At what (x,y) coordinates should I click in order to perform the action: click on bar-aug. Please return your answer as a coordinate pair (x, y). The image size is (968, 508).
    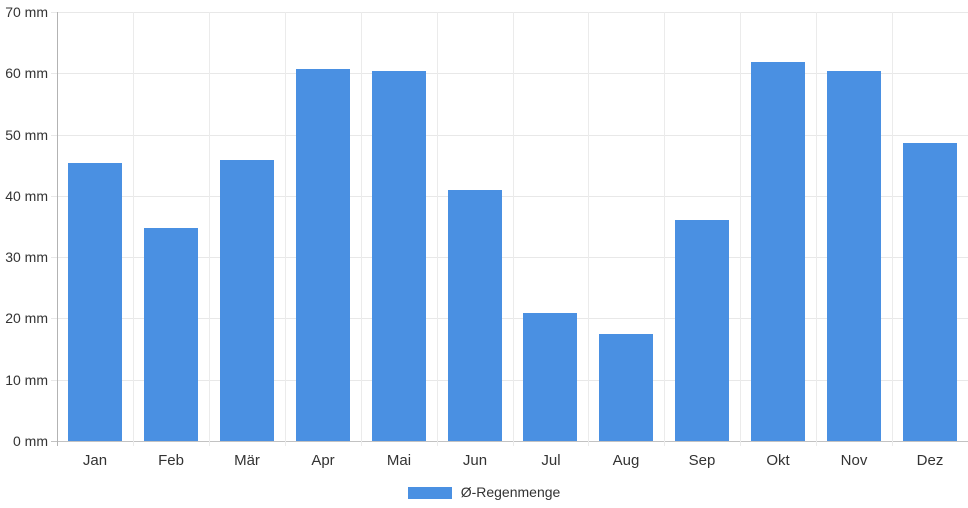
    Looking at the image, I should click on (626, 387).